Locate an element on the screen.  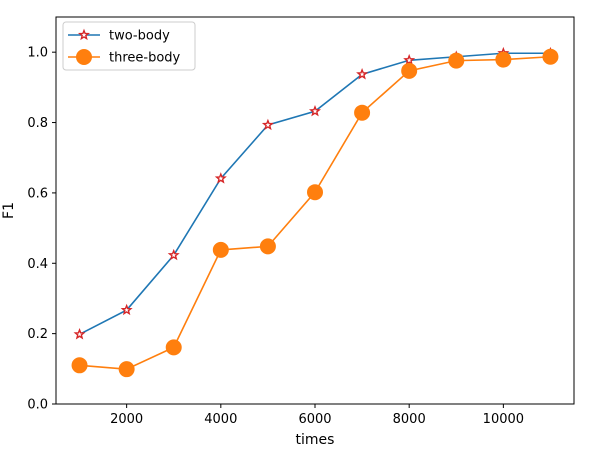
y-tick-label: 0.8 is located at coordinates (37, 123).